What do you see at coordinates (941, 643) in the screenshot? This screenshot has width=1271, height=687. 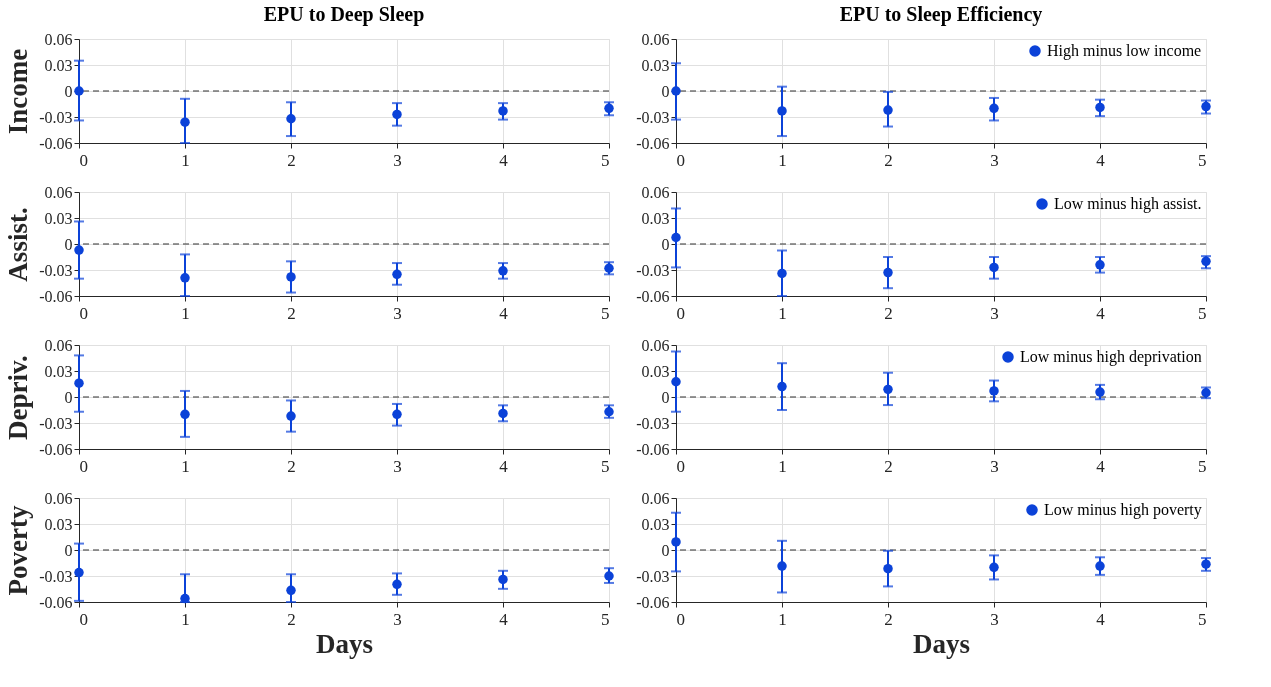 I see `x-axis-title: Days` at bounding box center [941, 643].